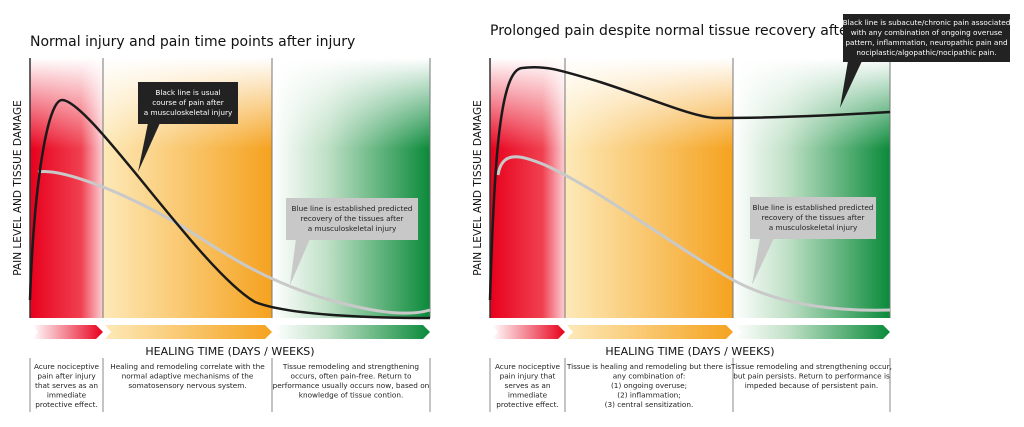 The width and height of the screenshot is (1024, 427). What do you see at coordinates (528, 385) in the screenshot?
I see `phase-description: serves as an` at bounding box center [528, 385].